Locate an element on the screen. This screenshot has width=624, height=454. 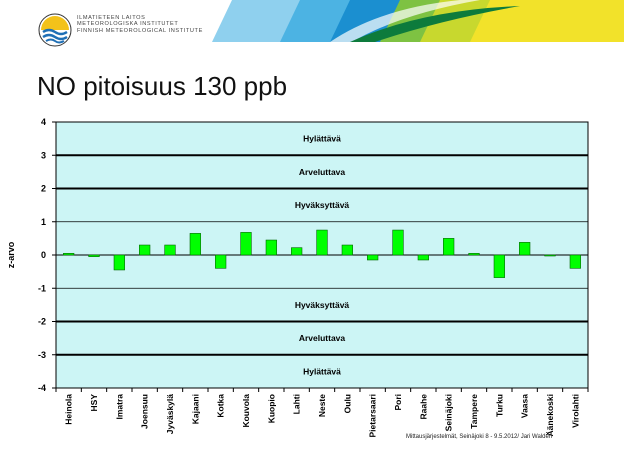
x-tick-label: Äänekoski is located at coordinates (550, 415).